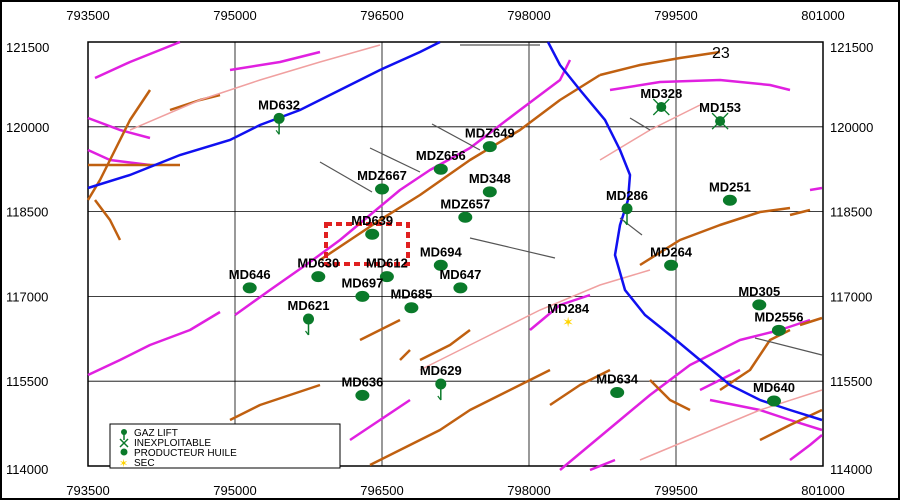 This screenshot has height=500, width=900. Describe the element at coordinates (382, 175) in the screenshot. I see `well-label: MDZ667` at that location.